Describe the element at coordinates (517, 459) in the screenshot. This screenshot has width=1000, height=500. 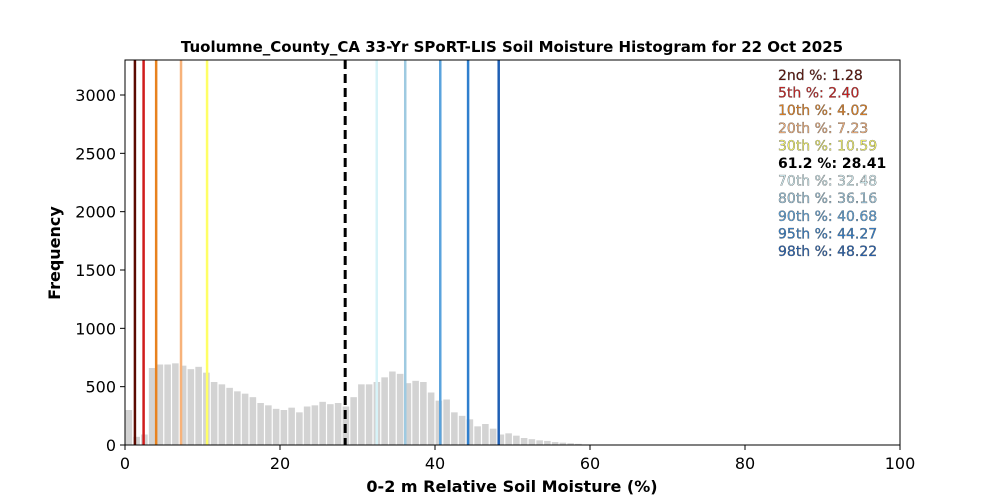
I see `x-axis-ticks: 0 20 40 60 80 100` at that location.